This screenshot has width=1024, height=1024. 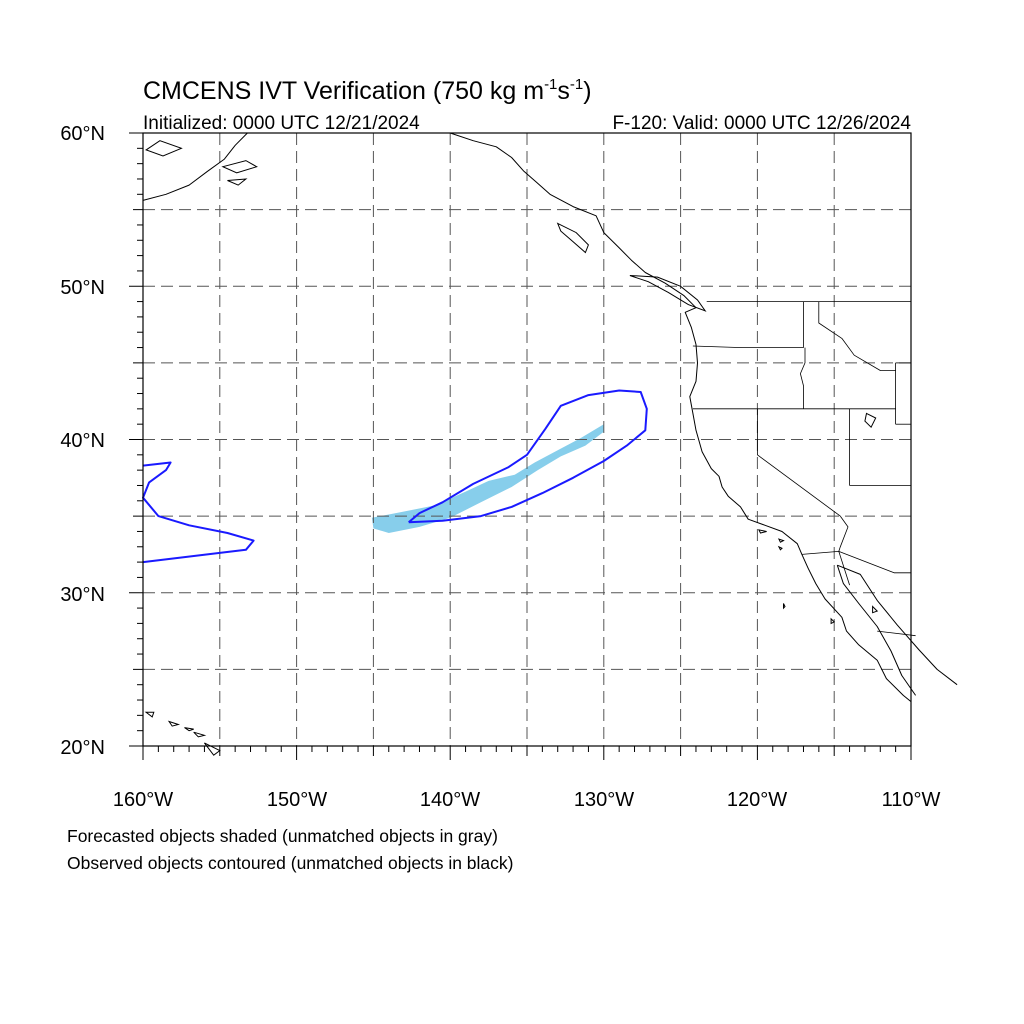 I want to click on lat-label-40n: 40°N, so click(x=82, y=441).